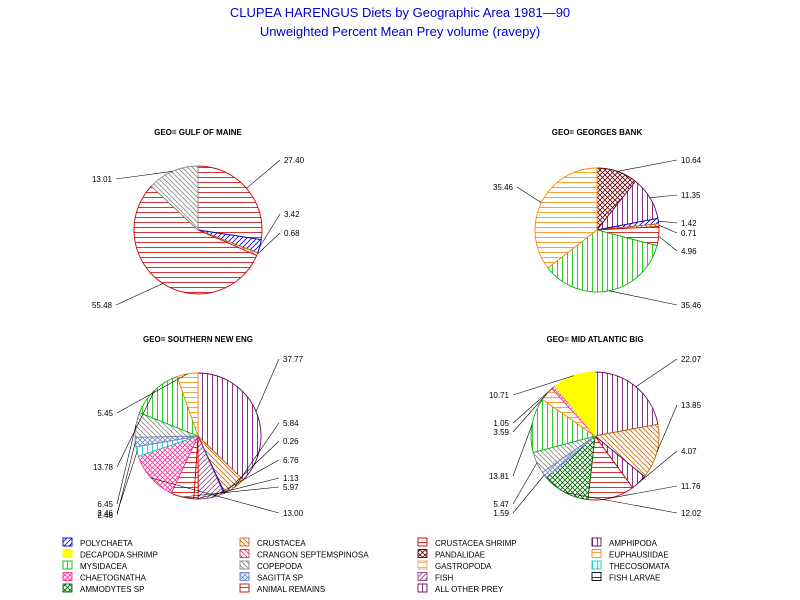  Describe the element at coordinates (198, 339) in the screenshot. I see `panel-title: GEO= SOUTHERN NEW ENG` at that location.